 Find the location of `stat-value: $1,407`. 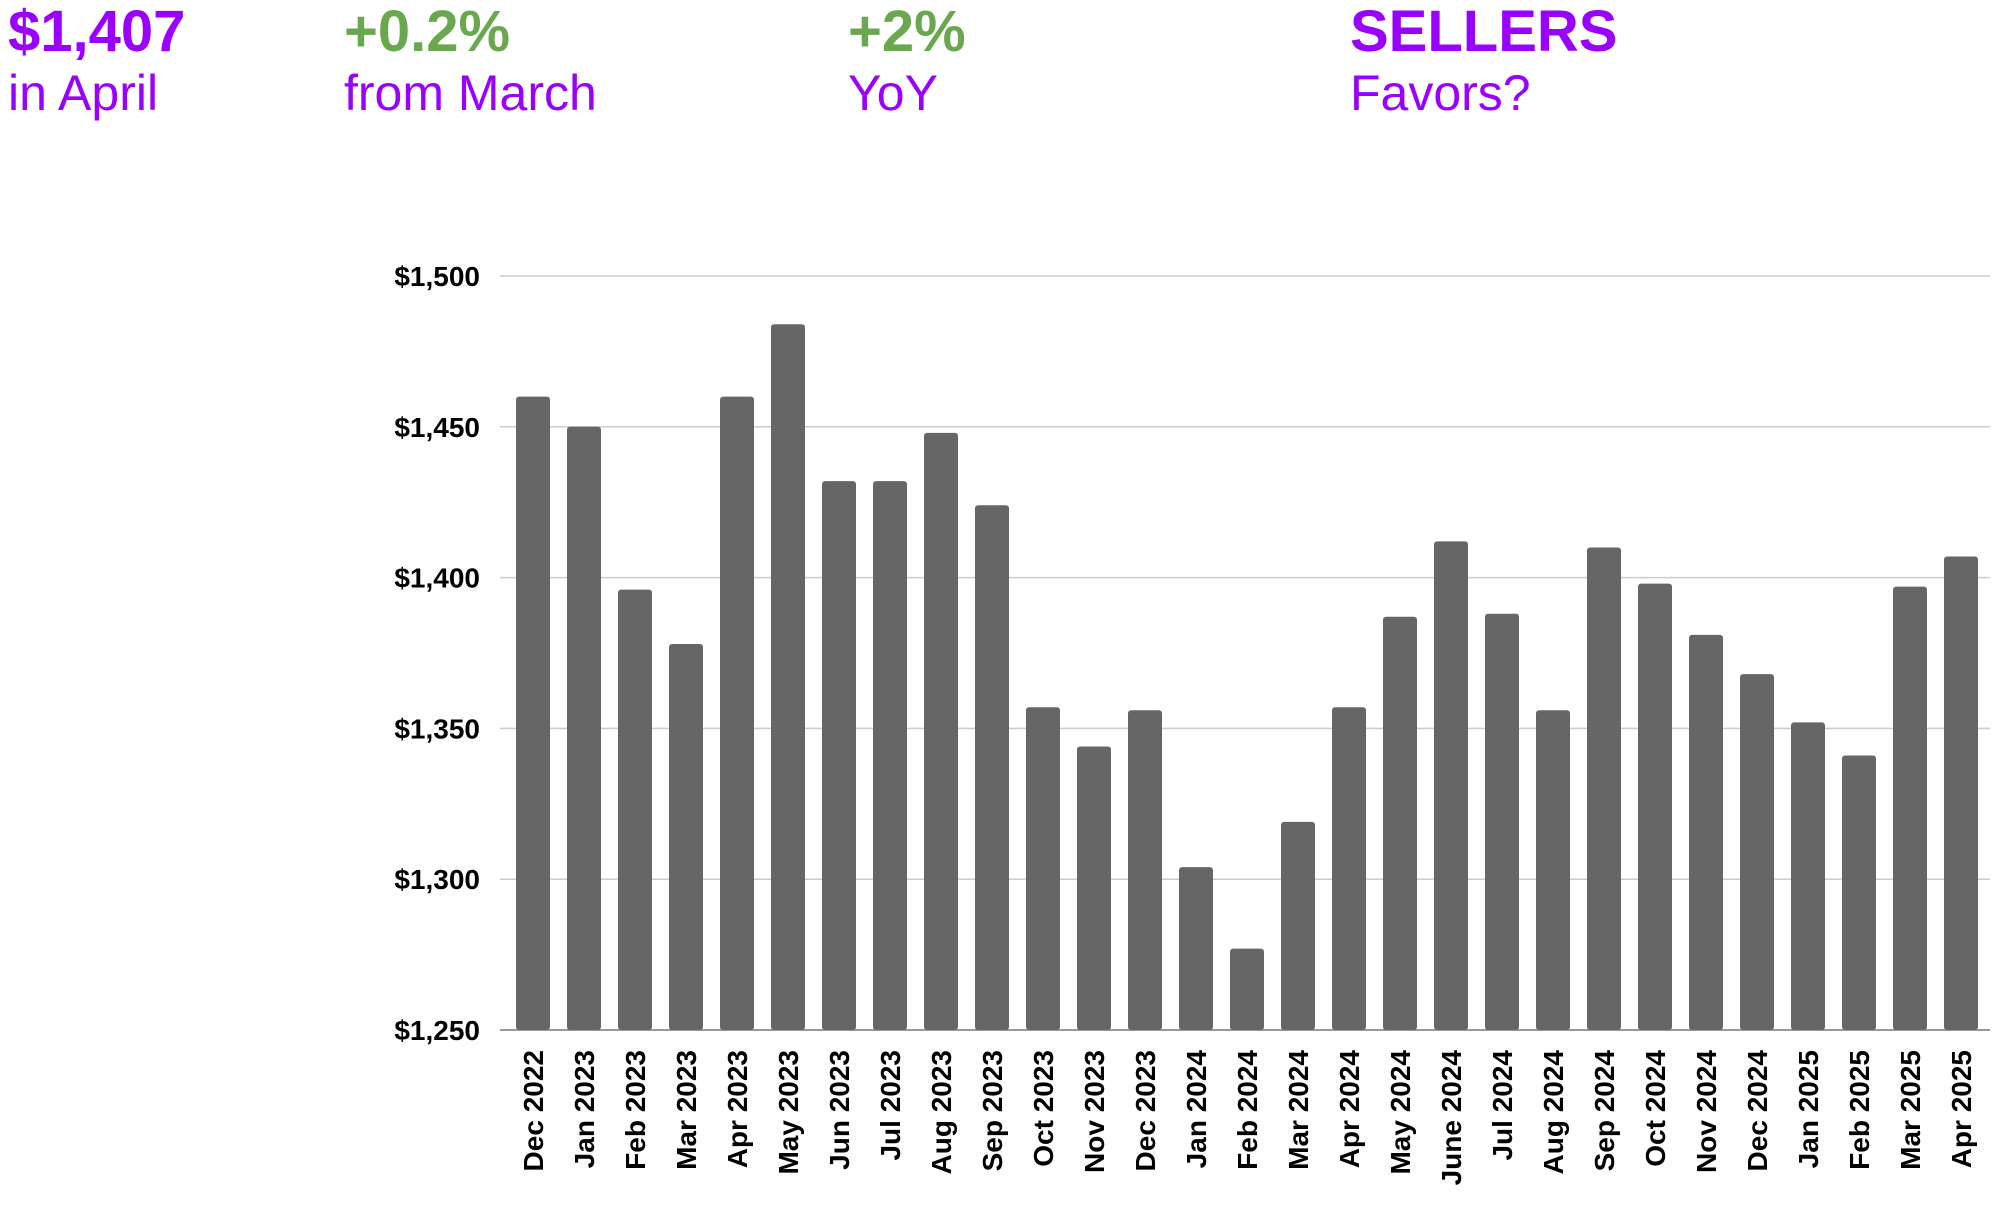

stat-value: $1,407 is located at coordinates (97, 32).